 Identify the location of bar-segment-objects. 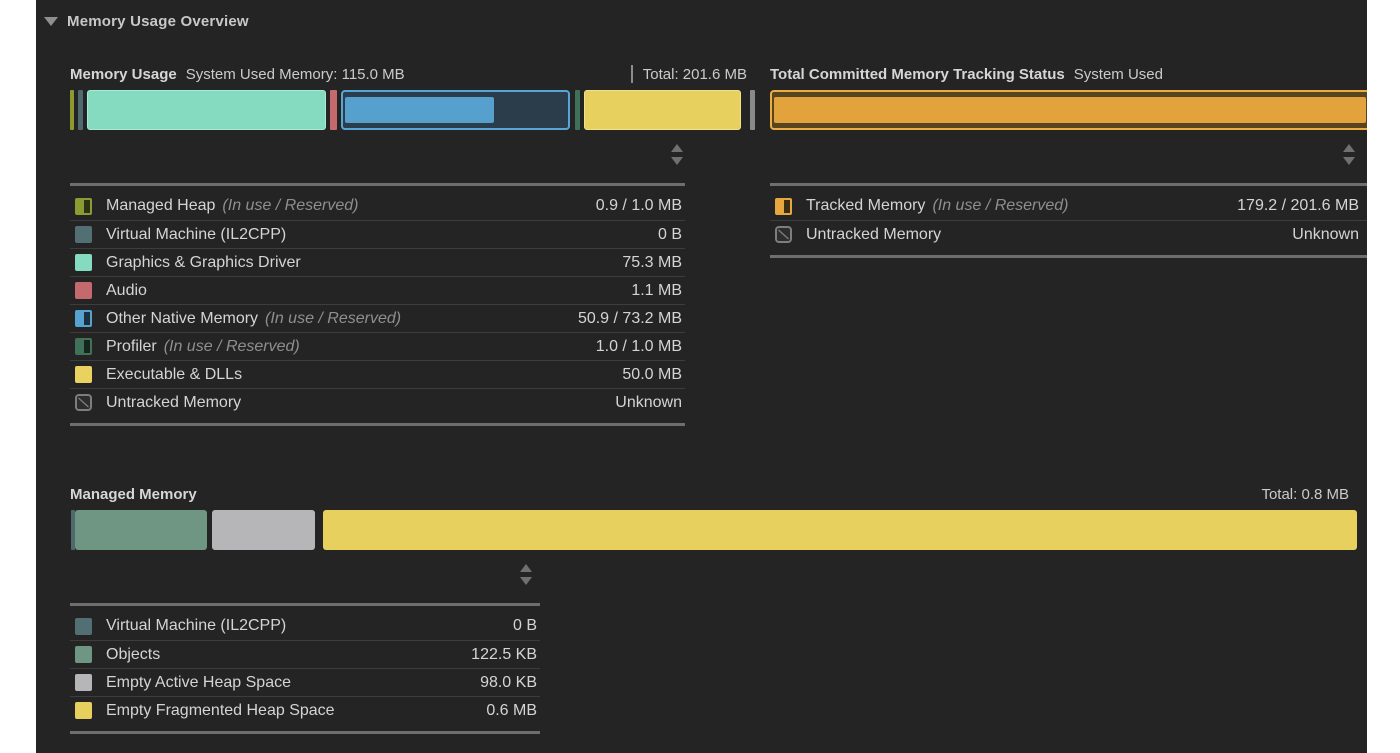
(141, 530).